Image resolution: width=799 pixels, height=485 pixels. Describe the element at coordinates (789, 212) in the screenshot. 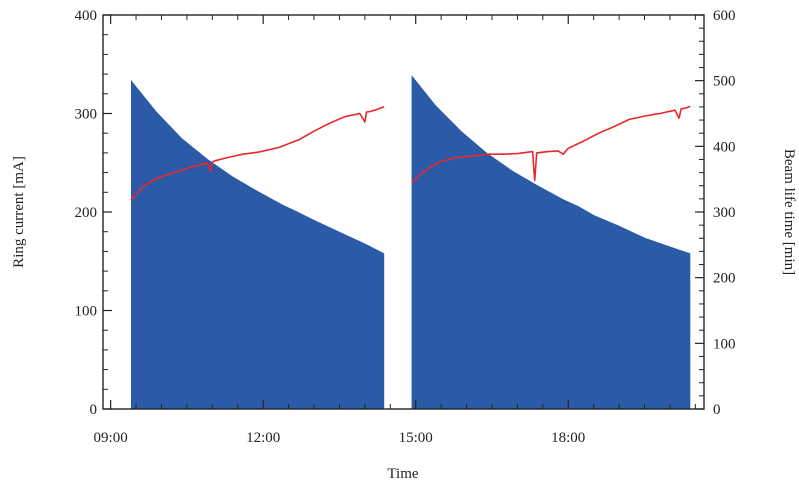

I see `y-axis-right-title: Beam life time [min]` at that location.